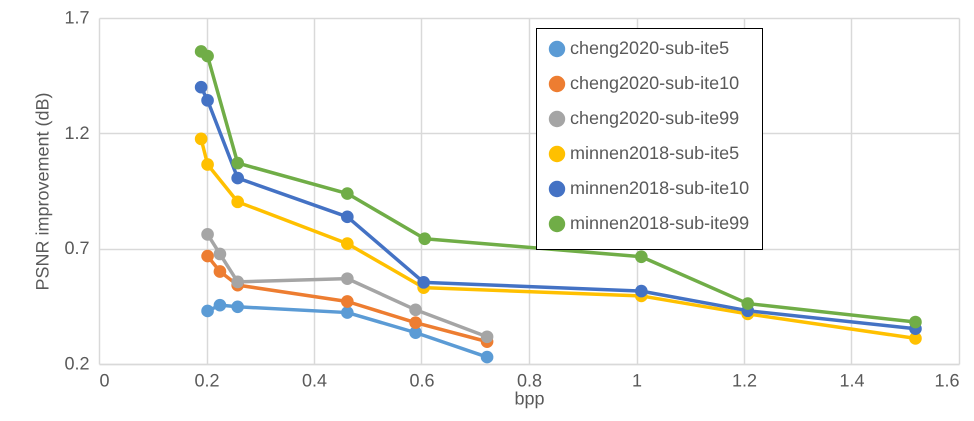 The width and height of the screenshot is (974, 421). What do you see at coordinates (660, 223) in the screenshot?
I see `legend-label: minnen2018-sub-ite99` at bounding box center [660, 223].